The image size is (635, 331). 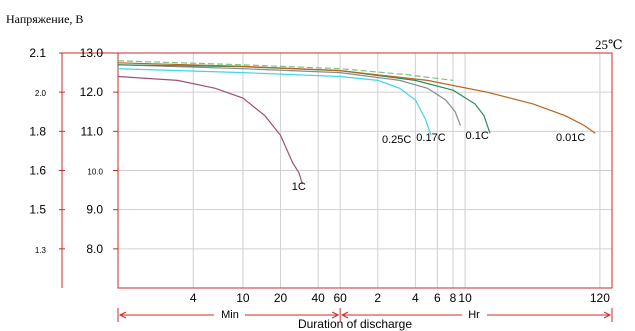 What do you see at coordinates (453, 298) in the screenshot?
I see `x-tick-label: 8` at bounding box center [453, 298].